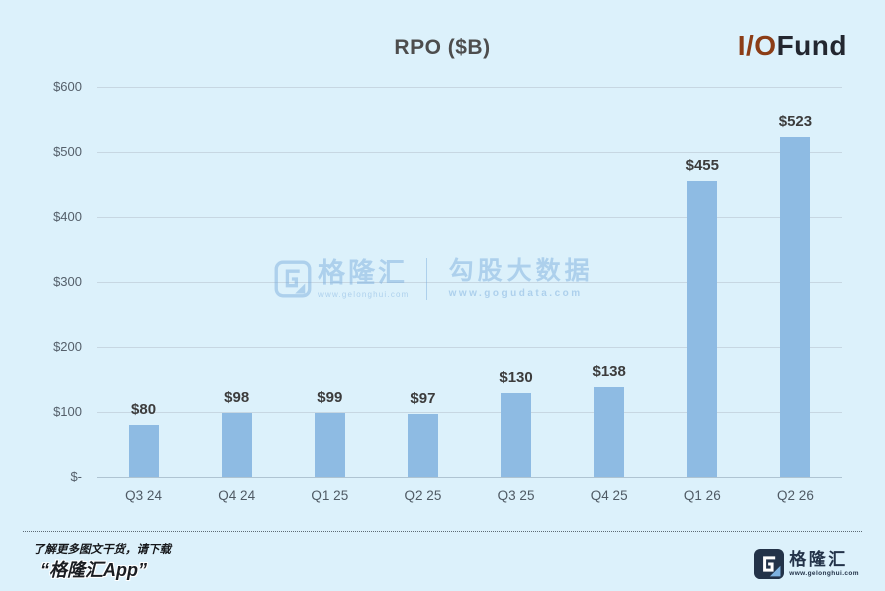 The image size is (885, 591). What do you see at coordinates (702, 166) in the screenshot?
I see `bar-value-label: $455` at bounding box center [702, 166].